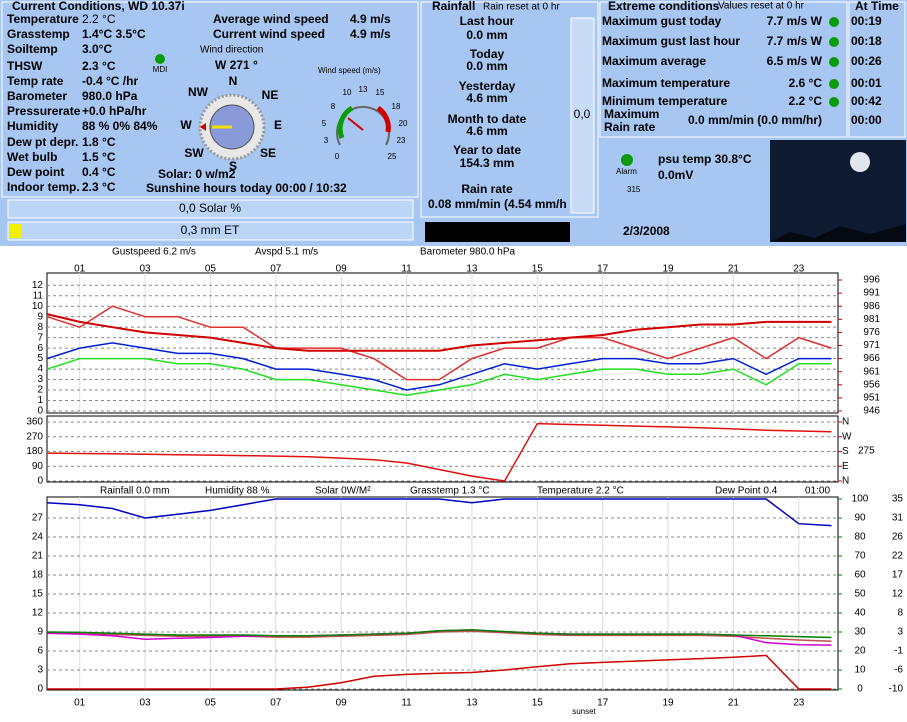 The height and width of the screenshot is (722, 907). What do you see at coordinates (845, 451) in the screenshot?
I see `y-tick-label: S` at bounding box center [845, 451].